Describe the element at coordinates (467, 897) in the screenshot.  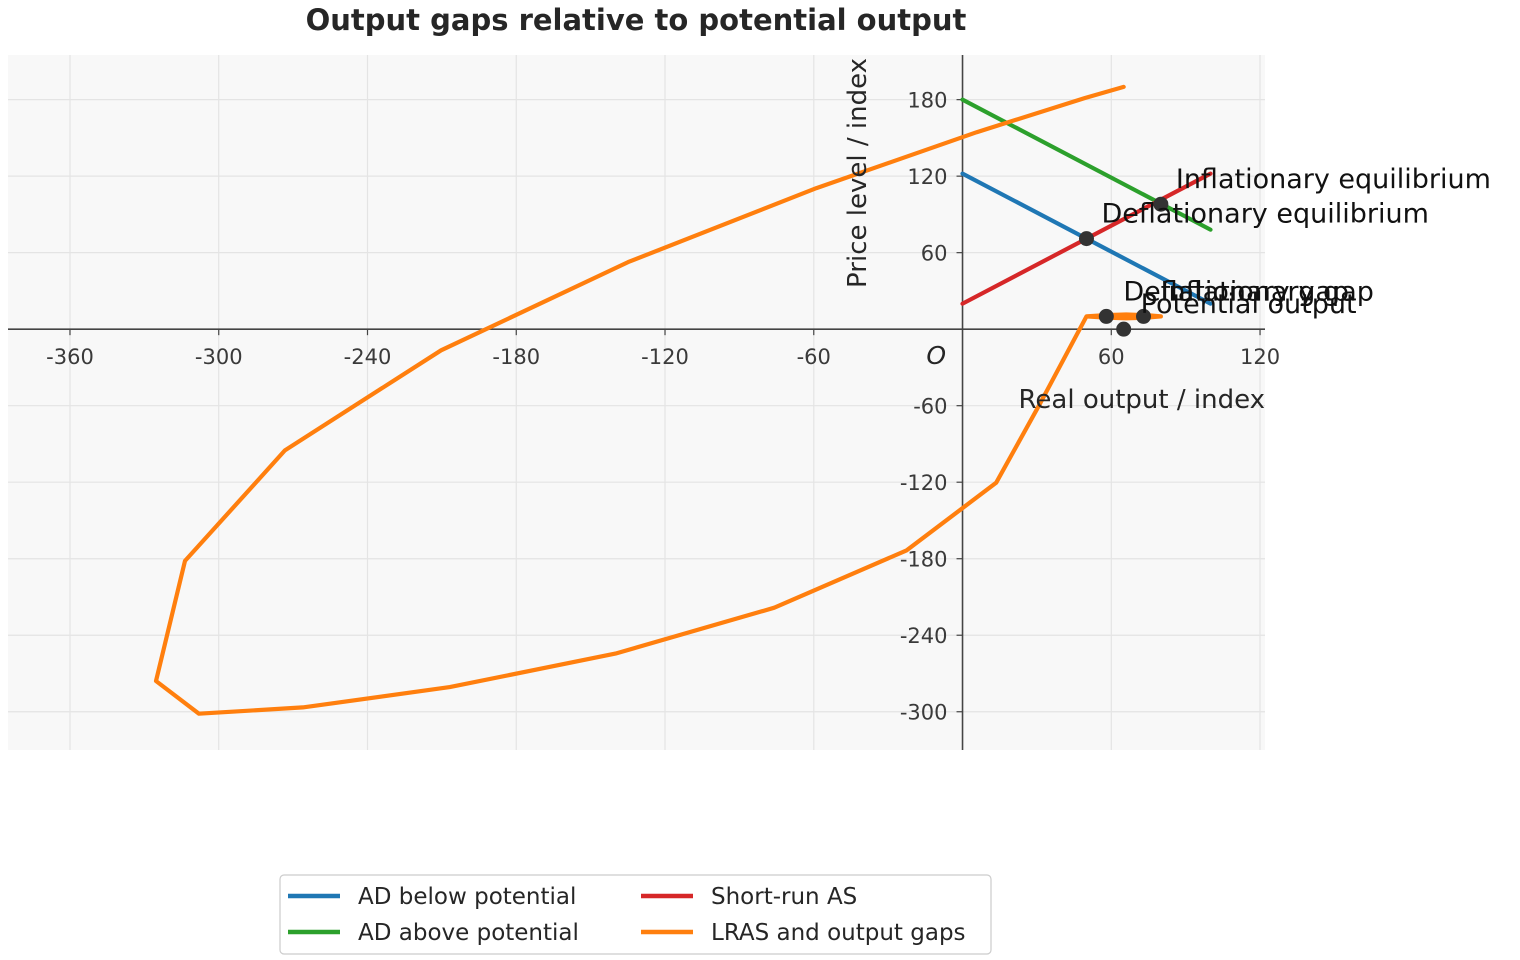
I see `legend-label-0: AD below potential` at that location.